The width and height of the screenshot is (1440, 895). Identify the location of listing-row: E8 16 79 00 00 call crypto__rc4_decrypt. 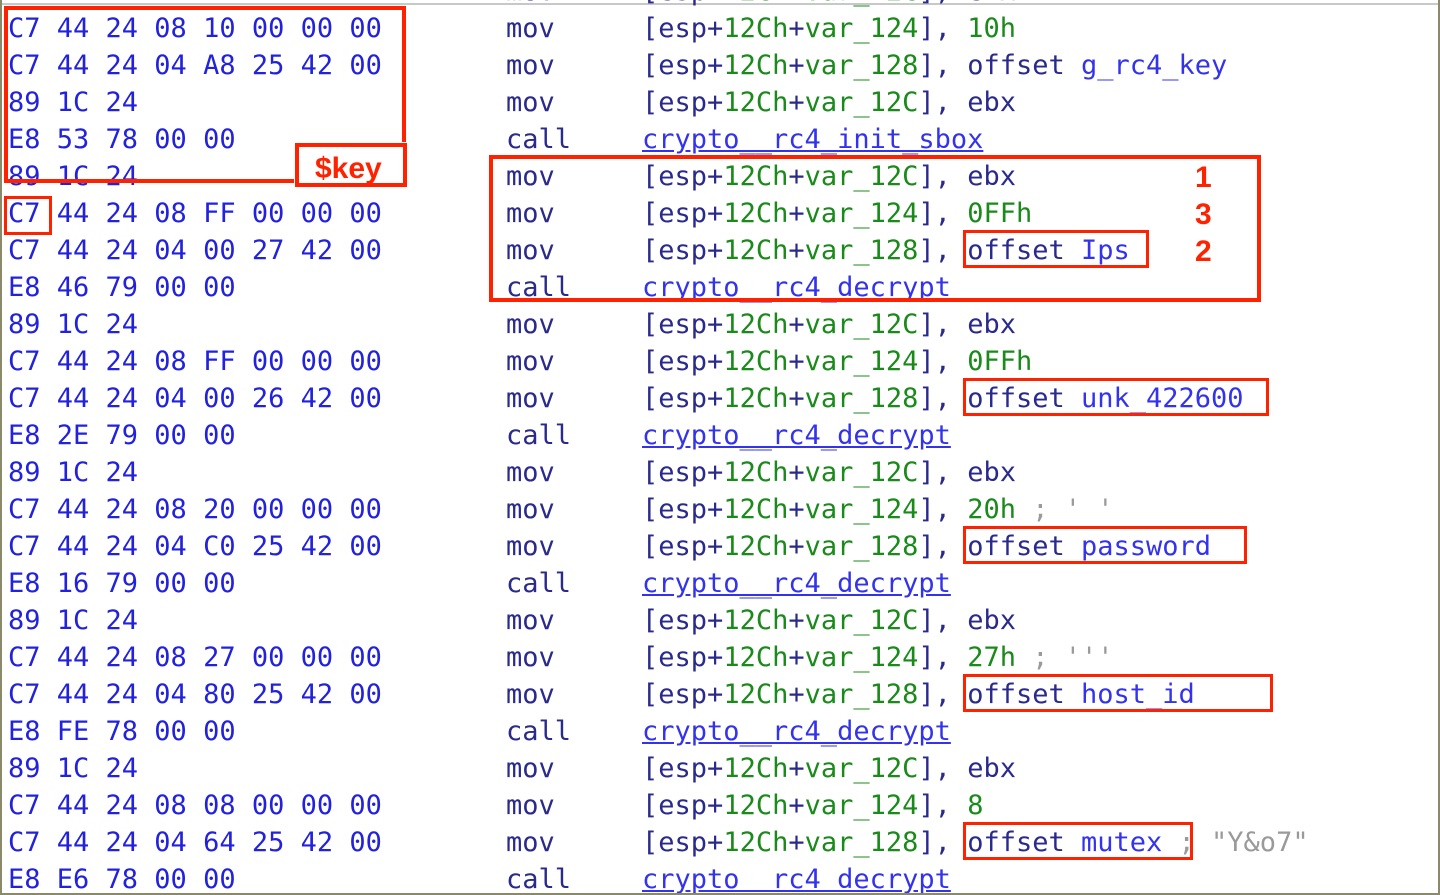
(720, 583).